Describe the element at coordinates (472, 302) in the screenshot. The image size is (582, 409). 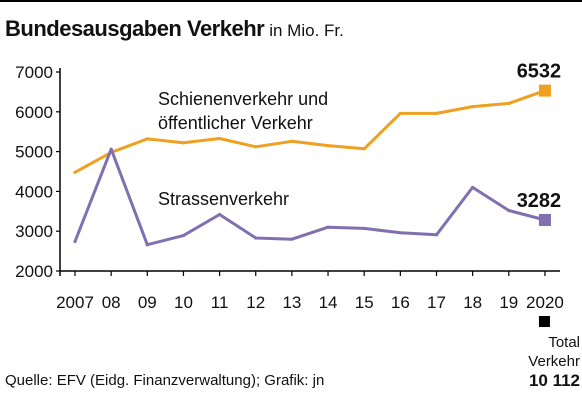
I see `x-tick-label: 18` at that location.